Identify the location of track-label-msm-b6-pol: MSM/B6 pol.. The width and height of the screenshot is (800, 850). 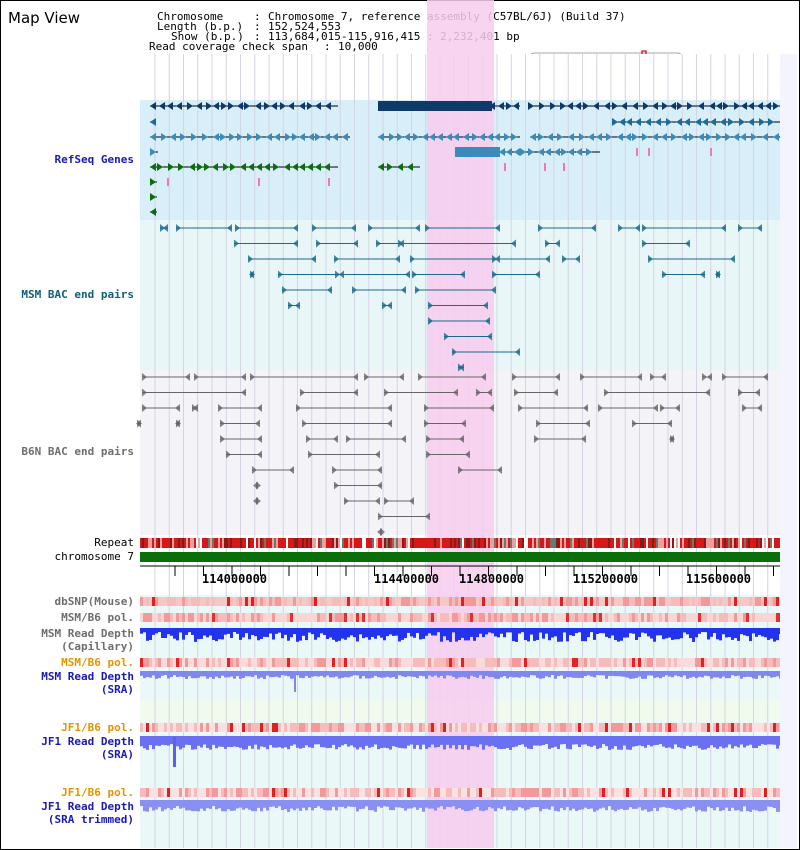
(97, 617).